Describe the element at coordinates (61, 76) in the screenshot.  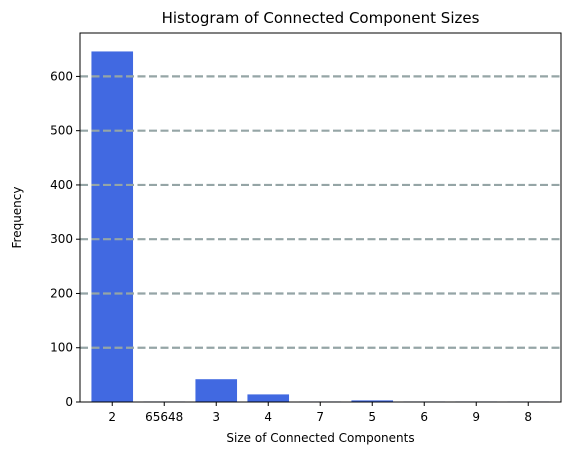
I see `y-tick-label-600: 600` at that location.